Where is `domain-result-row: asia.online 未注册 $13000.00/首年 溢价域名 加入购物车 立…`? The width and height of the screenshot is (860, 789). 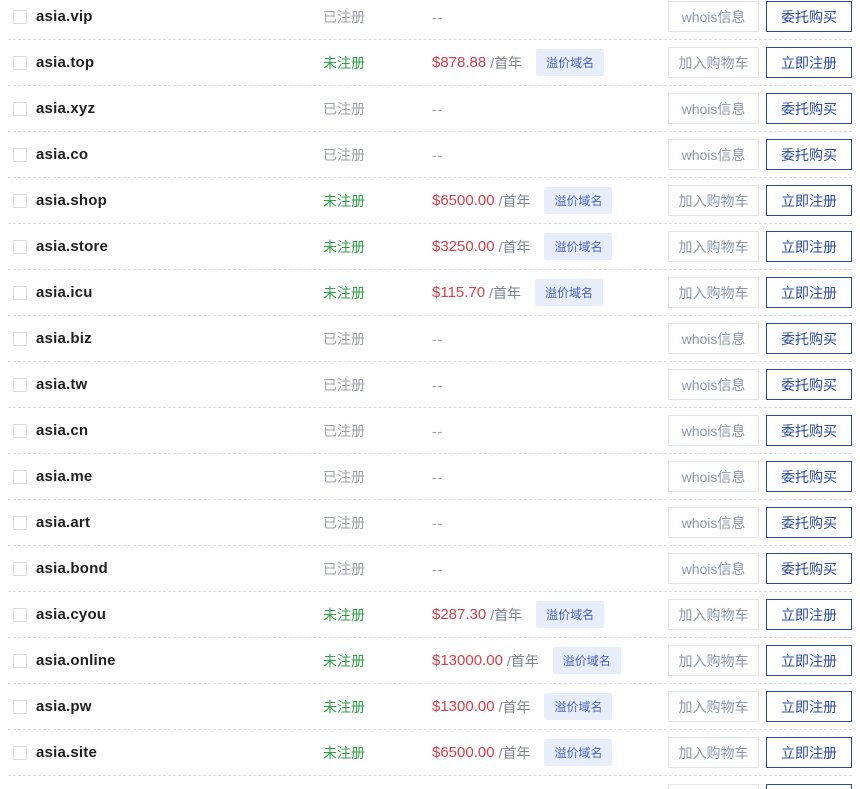 domain-result-row: asia.online 未注册 $13000.00/首年 溢价域名 加入购物车 立… is located at coordinates (430, 661).